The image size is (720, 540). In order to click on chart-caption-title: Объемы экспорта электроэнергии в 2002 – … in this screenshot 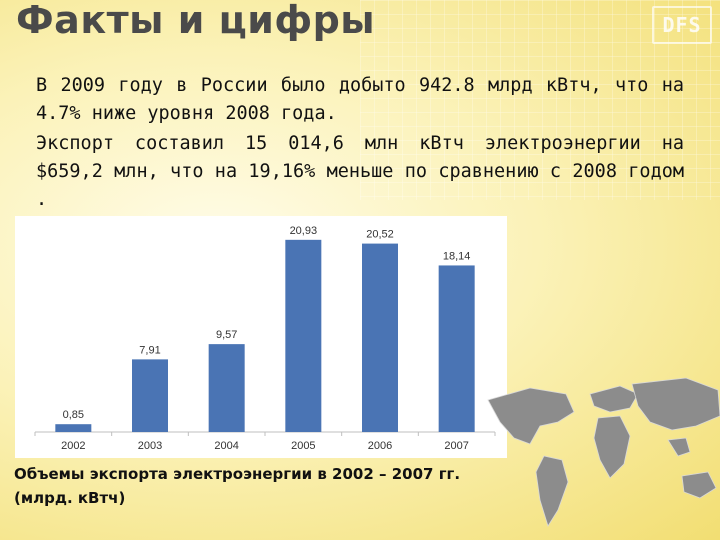, I will do `click(237, 474)`.